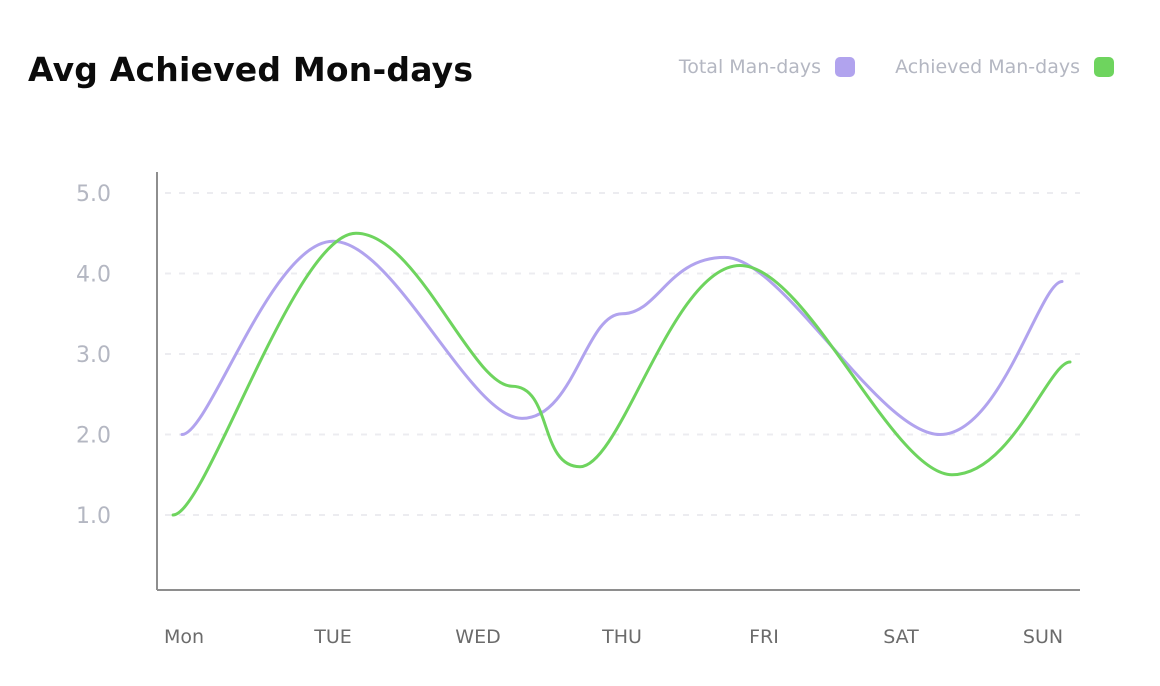 This screenshot has width=1160, height=686. Describe the element at coordinates (93, 516) in the screenshot. I see `y-tick-label: 1.0` at that location.